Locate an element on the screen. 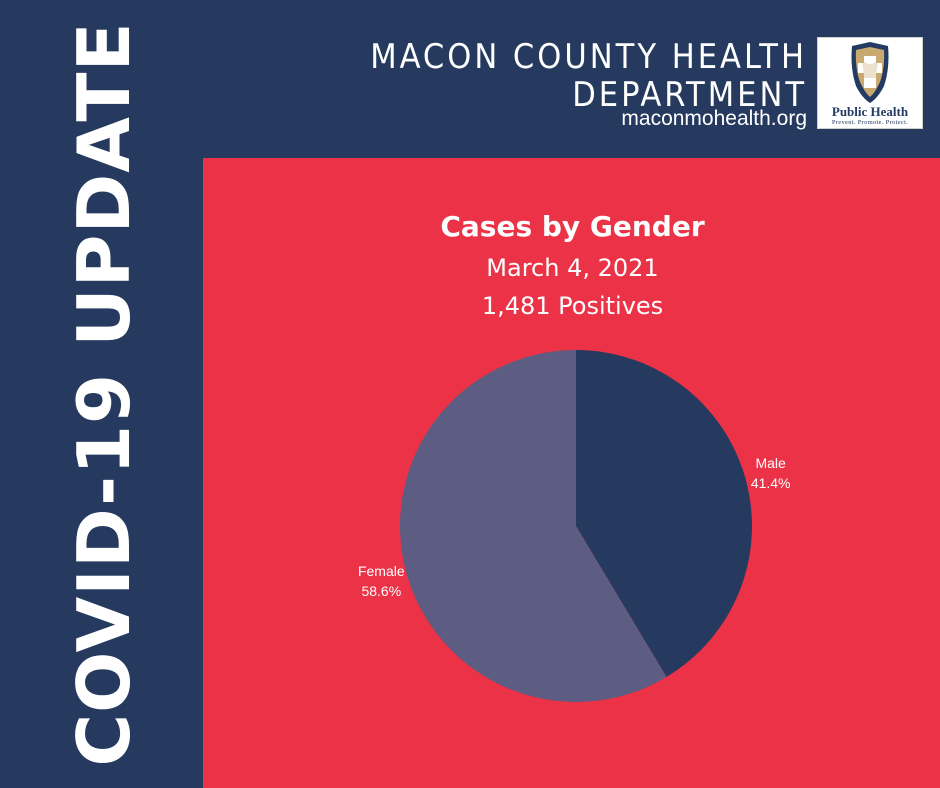 The image size is (940, 788). org-name: MACON COUNTY HEALTH DEPARTMENT is located at coordinates (588, 76).